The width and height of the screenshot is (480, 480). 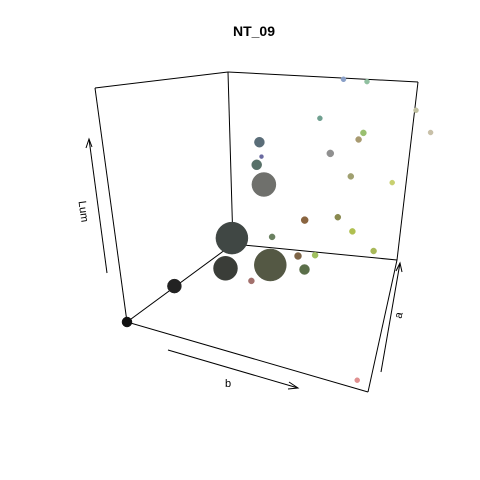 I want to click on y-axis-arrow, so click(x=390, y=317).